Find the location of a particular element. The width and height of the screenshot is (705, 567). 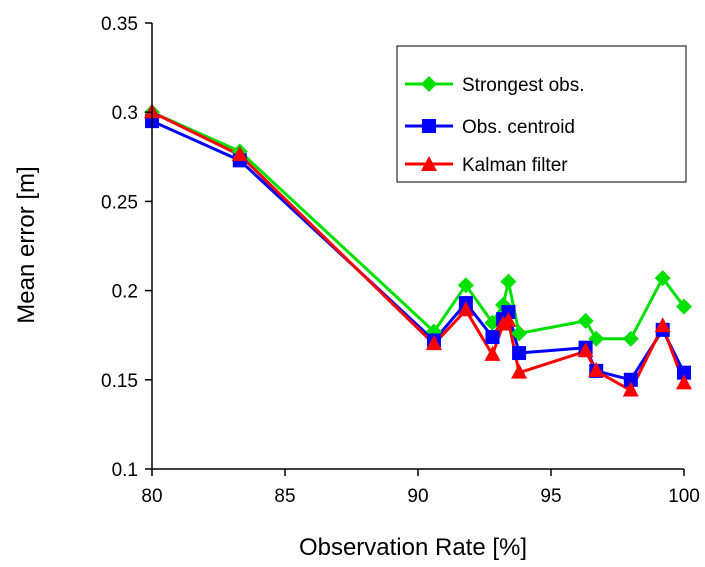

y-tick-label: 0.25 is located at coordinates (119, 202).